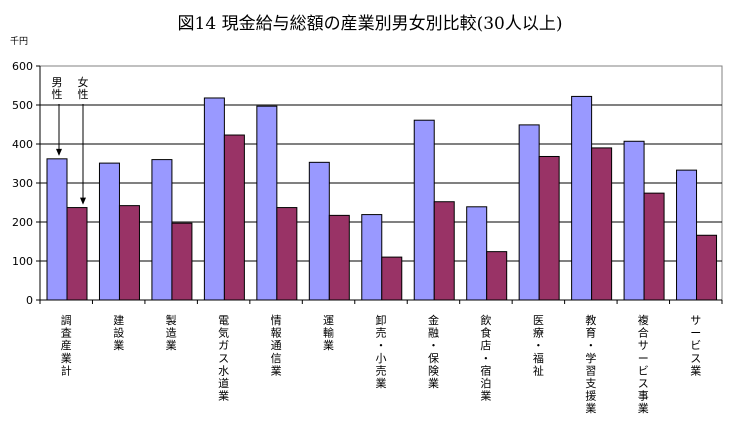 This screenshot has width=740, height=425. Describe the element at coordinates (171, 332) in the screenshot. I see `x-category-label-2: 製造業` at that location.